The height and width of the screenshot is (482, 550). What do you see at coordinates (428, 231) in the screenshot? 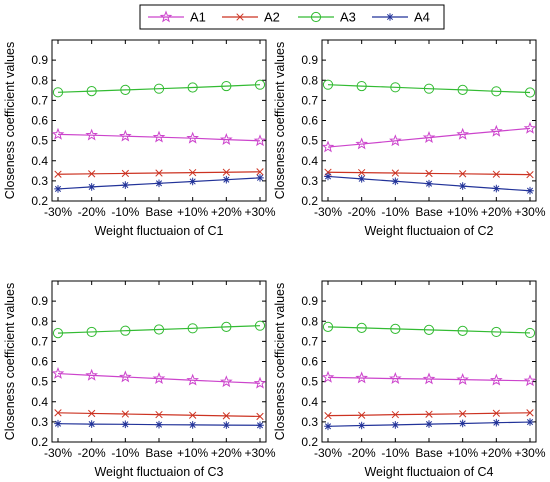
I see `x-axis-label: Weight fluctuaion of C2` at bounding box center [428, 231].